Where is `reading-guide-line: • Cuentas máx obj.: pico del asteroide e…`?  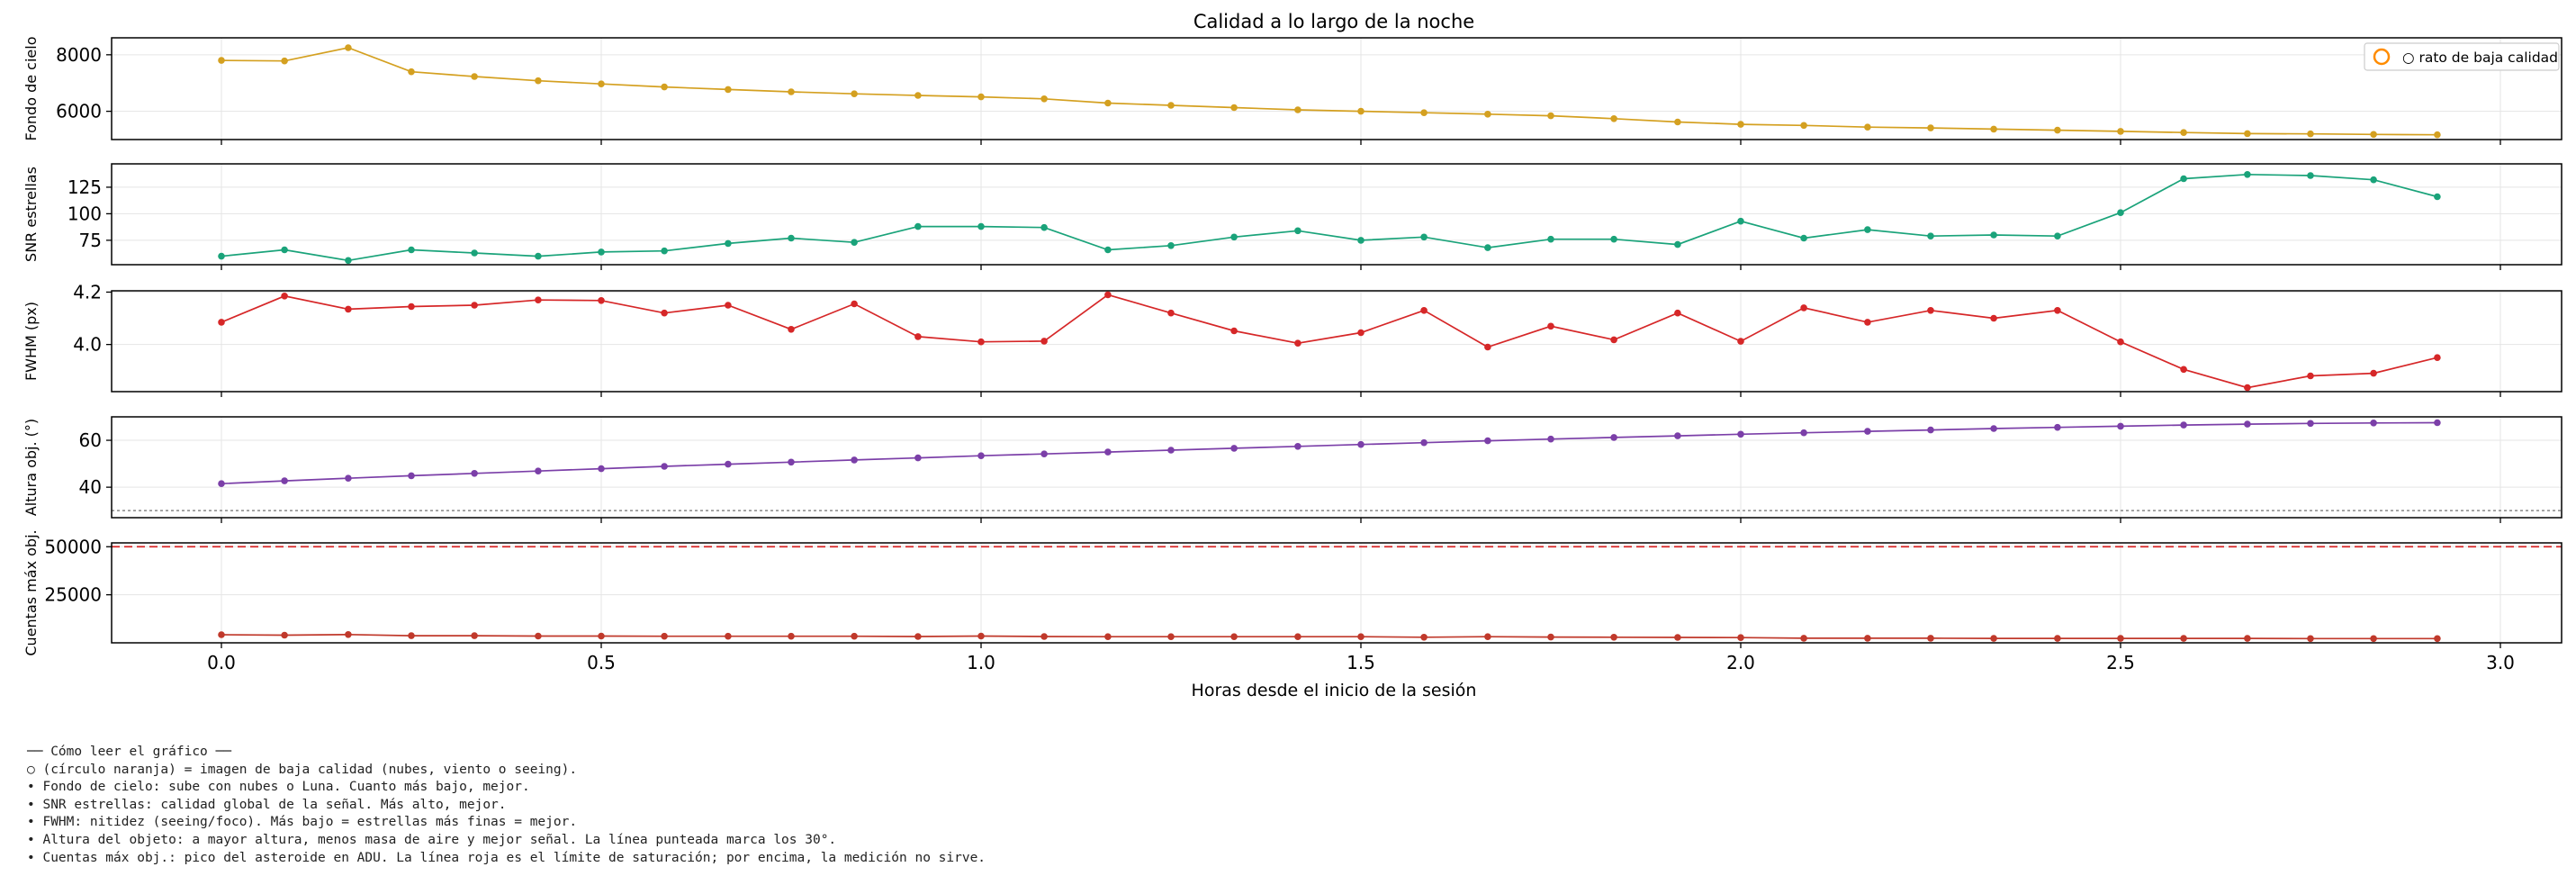
reading-guide-line: • Cuentas máx obj.: pico del asteroide e… is located at coordinates (506, 857).